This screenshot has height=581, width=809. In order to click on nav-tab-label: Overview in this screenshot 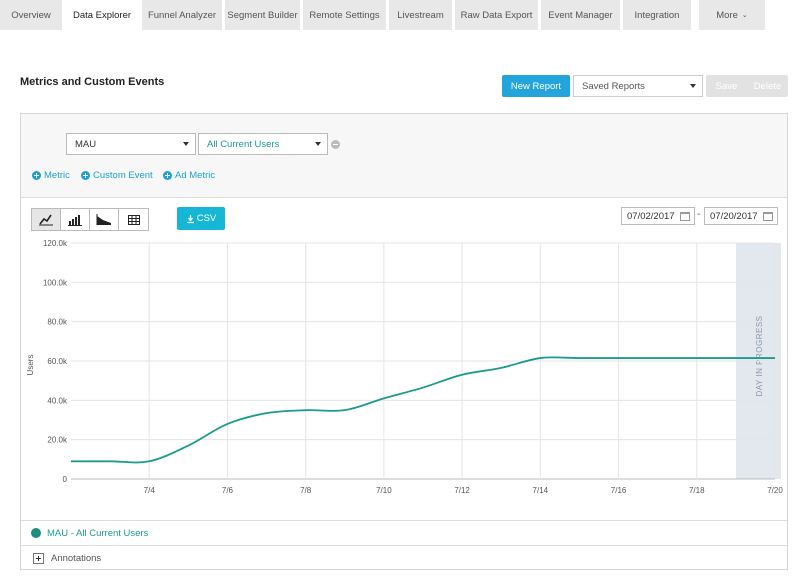, I will do `click(31, 15)`.